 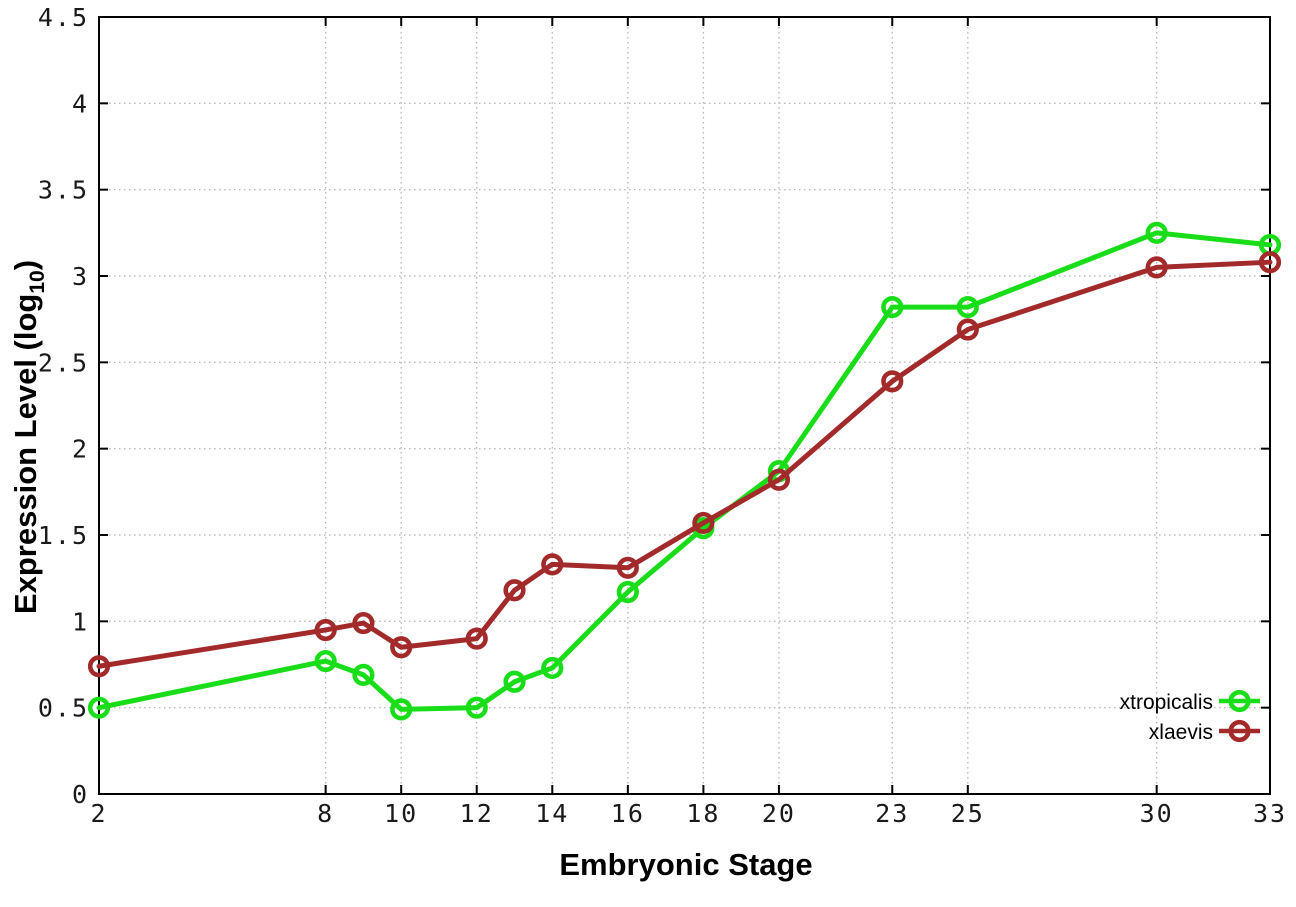 I want to click on x-tick-label: 25, so click(x=968, y=813).